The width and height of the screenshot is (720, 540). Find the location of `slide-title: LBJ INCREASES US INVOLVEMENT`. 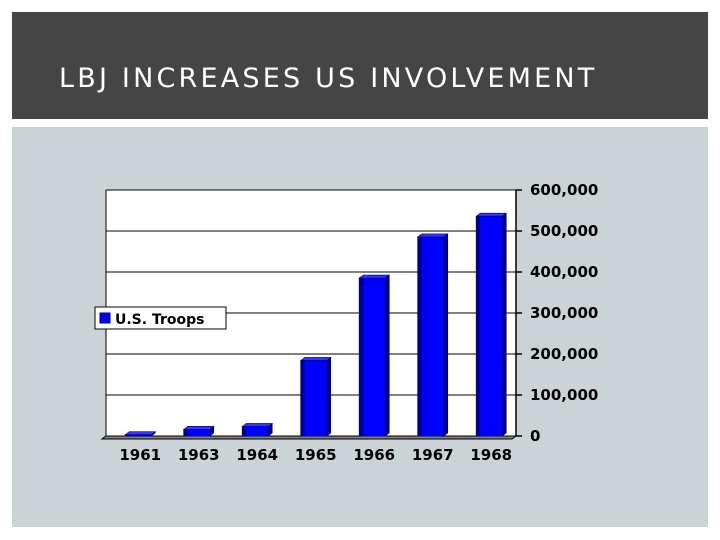

slide-title: LBJ INCREASES US INVOLVEMENT is located at coordinates (328, 78).